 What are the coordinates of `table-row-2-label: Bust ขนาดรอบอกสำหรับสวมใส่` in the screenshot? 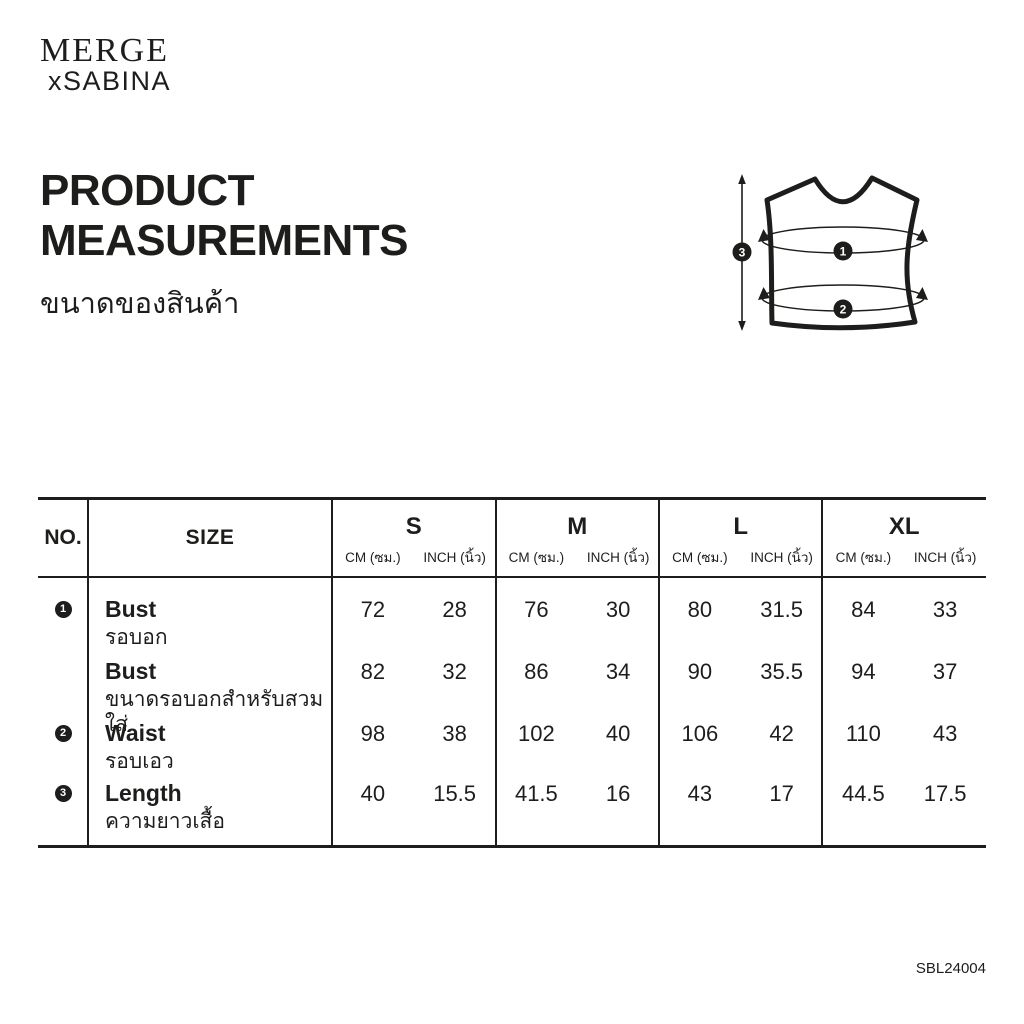 It's located at (210, 697).